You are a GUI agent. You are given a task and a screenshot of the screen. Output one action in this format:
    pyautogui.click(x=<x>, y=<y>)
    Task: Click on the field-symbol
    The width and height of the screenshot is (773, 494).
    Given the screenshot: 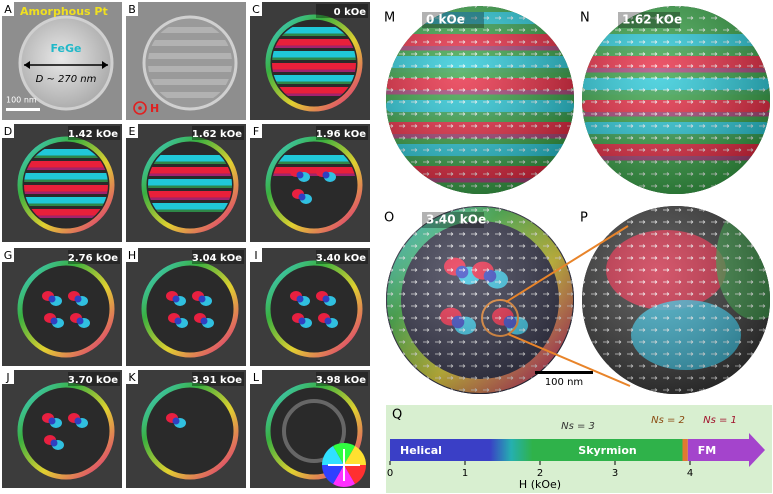 What is the action you would take?
    pyautogui.click(x=140, y=108)
    